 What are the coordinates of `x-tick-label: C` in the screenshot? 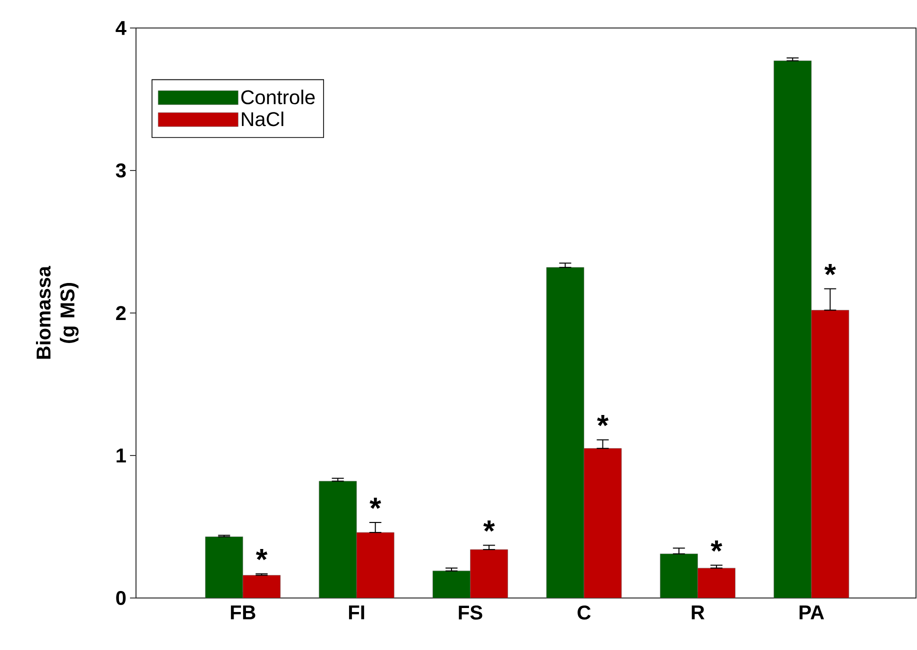 It's located at (584, 613).